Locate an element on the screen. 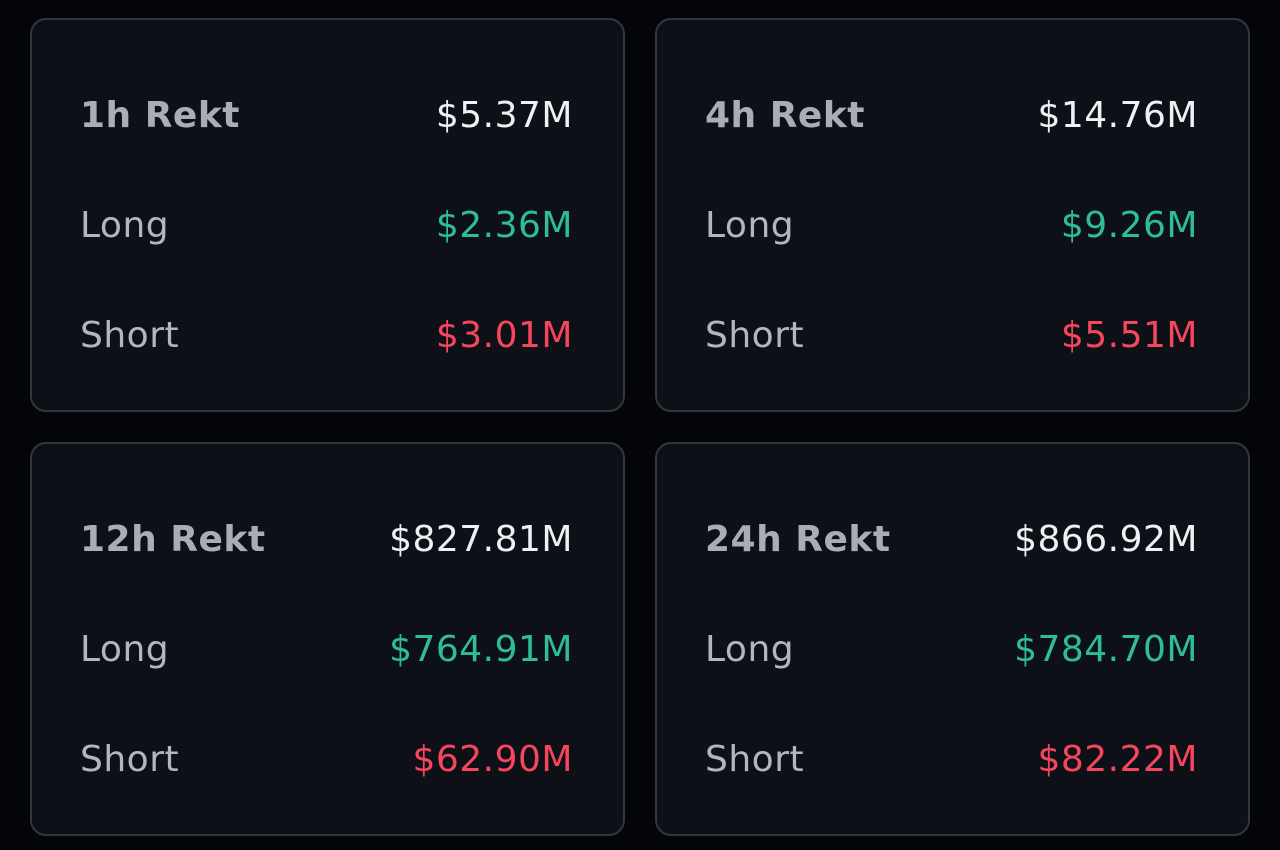 This screenshot has width=1280, height=850. short-row: Short $62.90M is located at coordinates (326, 759).